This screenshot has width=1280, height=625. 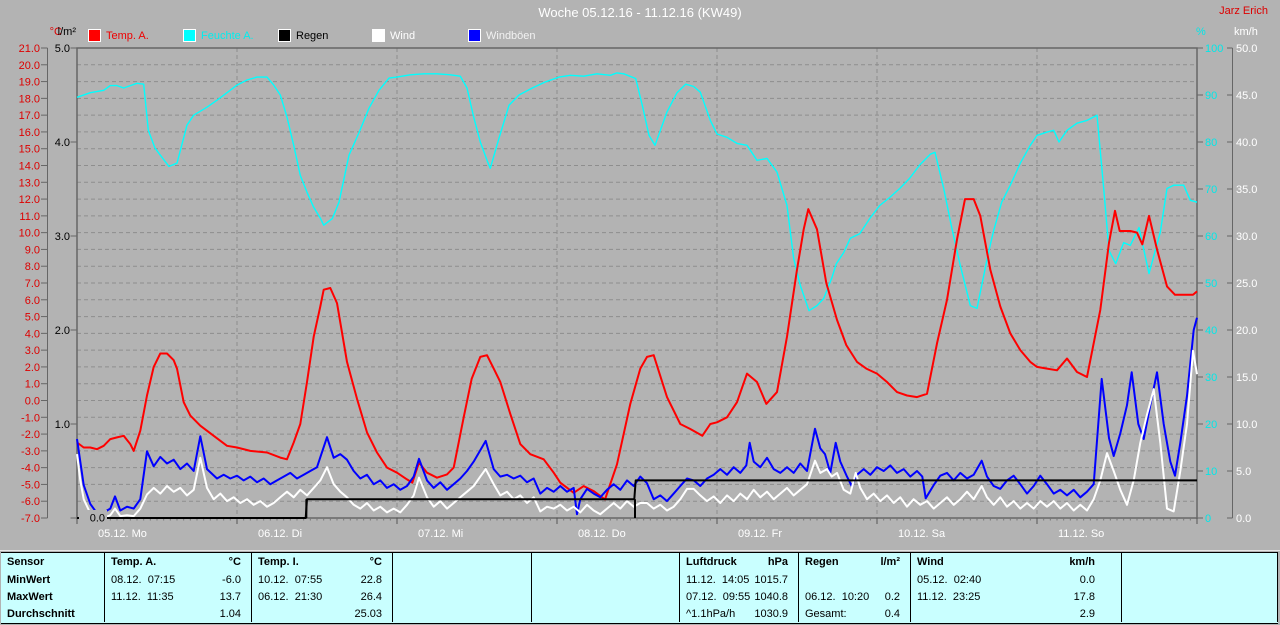 What do you see at coordinates (930, 562) in the screenshot?
I see `cell-text: Wind` at bounding box center [930, 562].